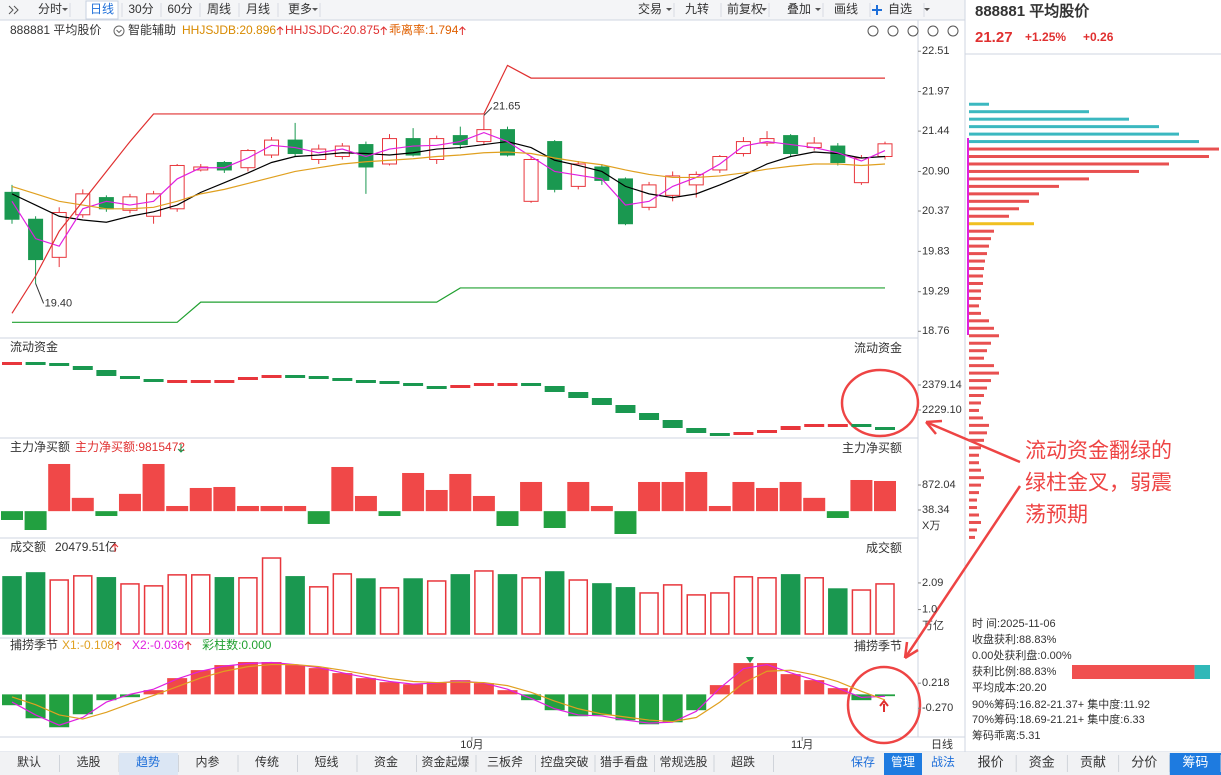 The image size is (1221, 775). Describe the element at coordinates (913, 31) in the screenshot. I see `panel-icons` at that location.